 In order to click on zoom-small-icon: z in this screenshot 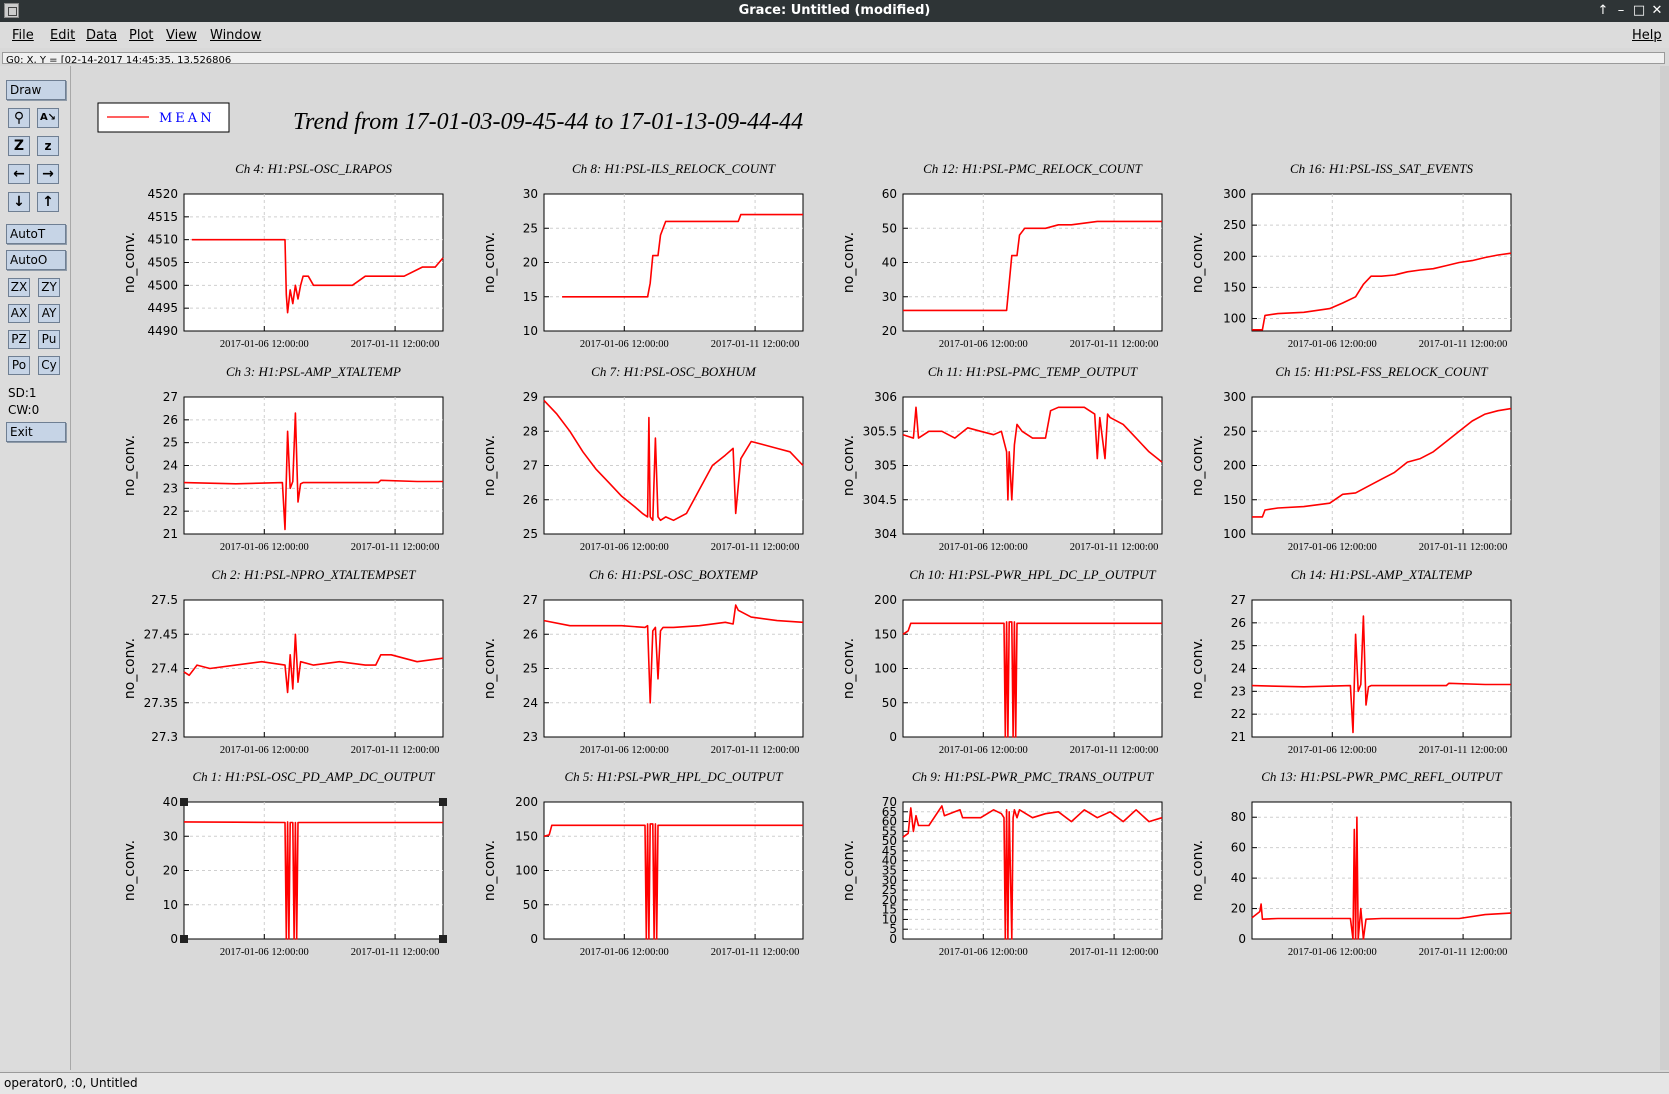, I will do `click(48, 146)`.